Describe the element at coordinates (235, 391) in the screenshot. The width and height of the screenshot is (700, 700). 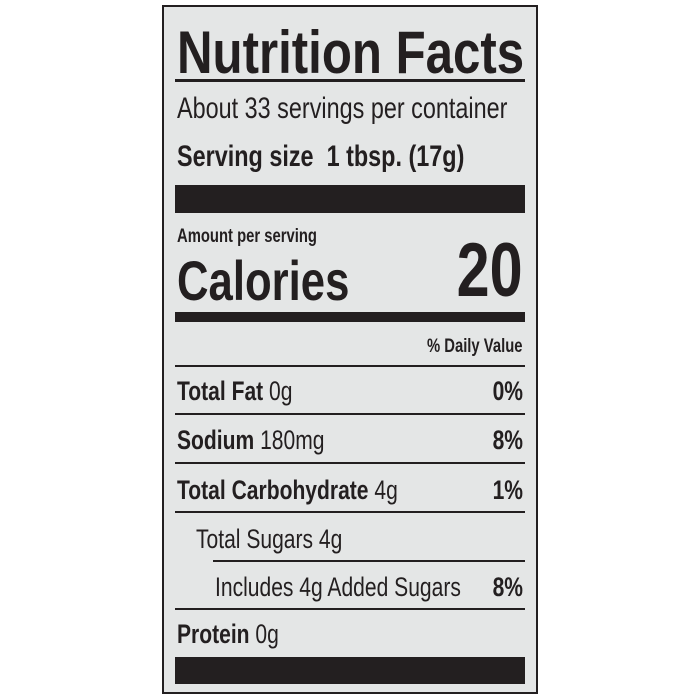
I see `nutrient-row-total-fat: Total Fat 0g` at that location.